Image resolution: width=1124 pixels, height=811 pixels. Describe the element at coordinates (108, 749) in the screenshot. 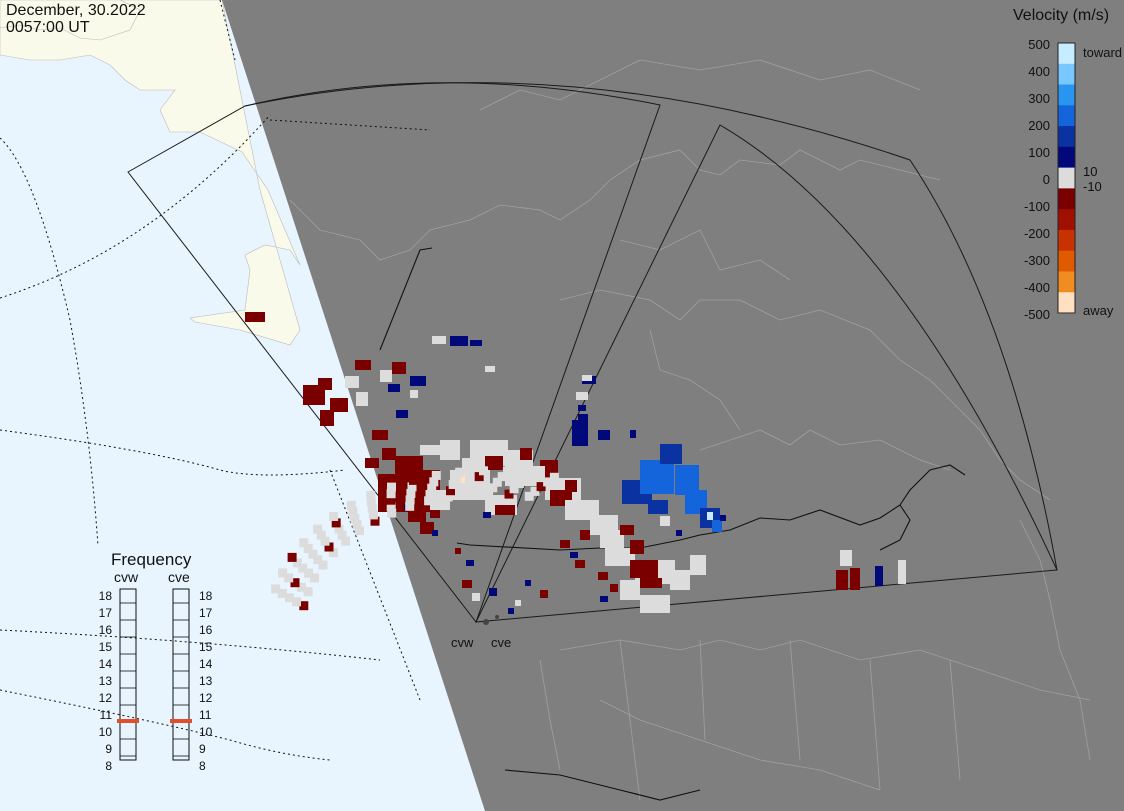

I see `frequency-level-label: 9` at that location.